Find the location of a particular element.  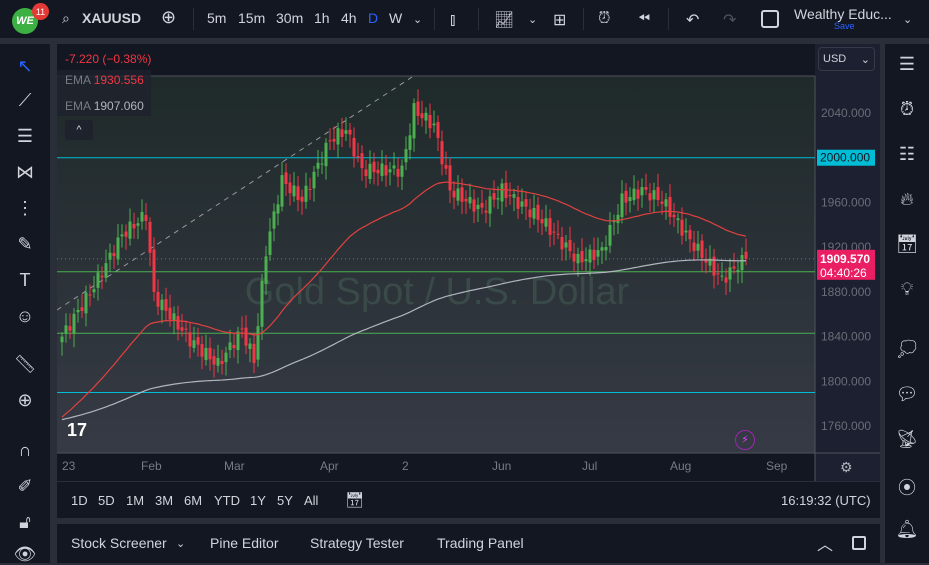

prediction-icon: ⋮ is located at coordinates (25, 208).